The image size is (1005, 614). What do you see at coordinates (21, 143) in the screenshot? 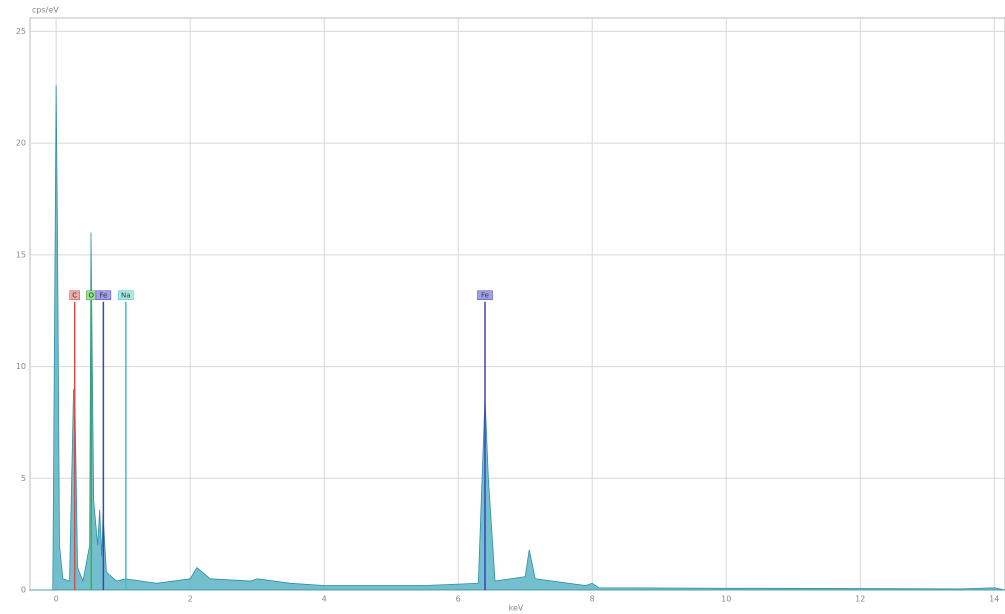
I see `y-tick-label: 20` at bounding box center [21, 143].